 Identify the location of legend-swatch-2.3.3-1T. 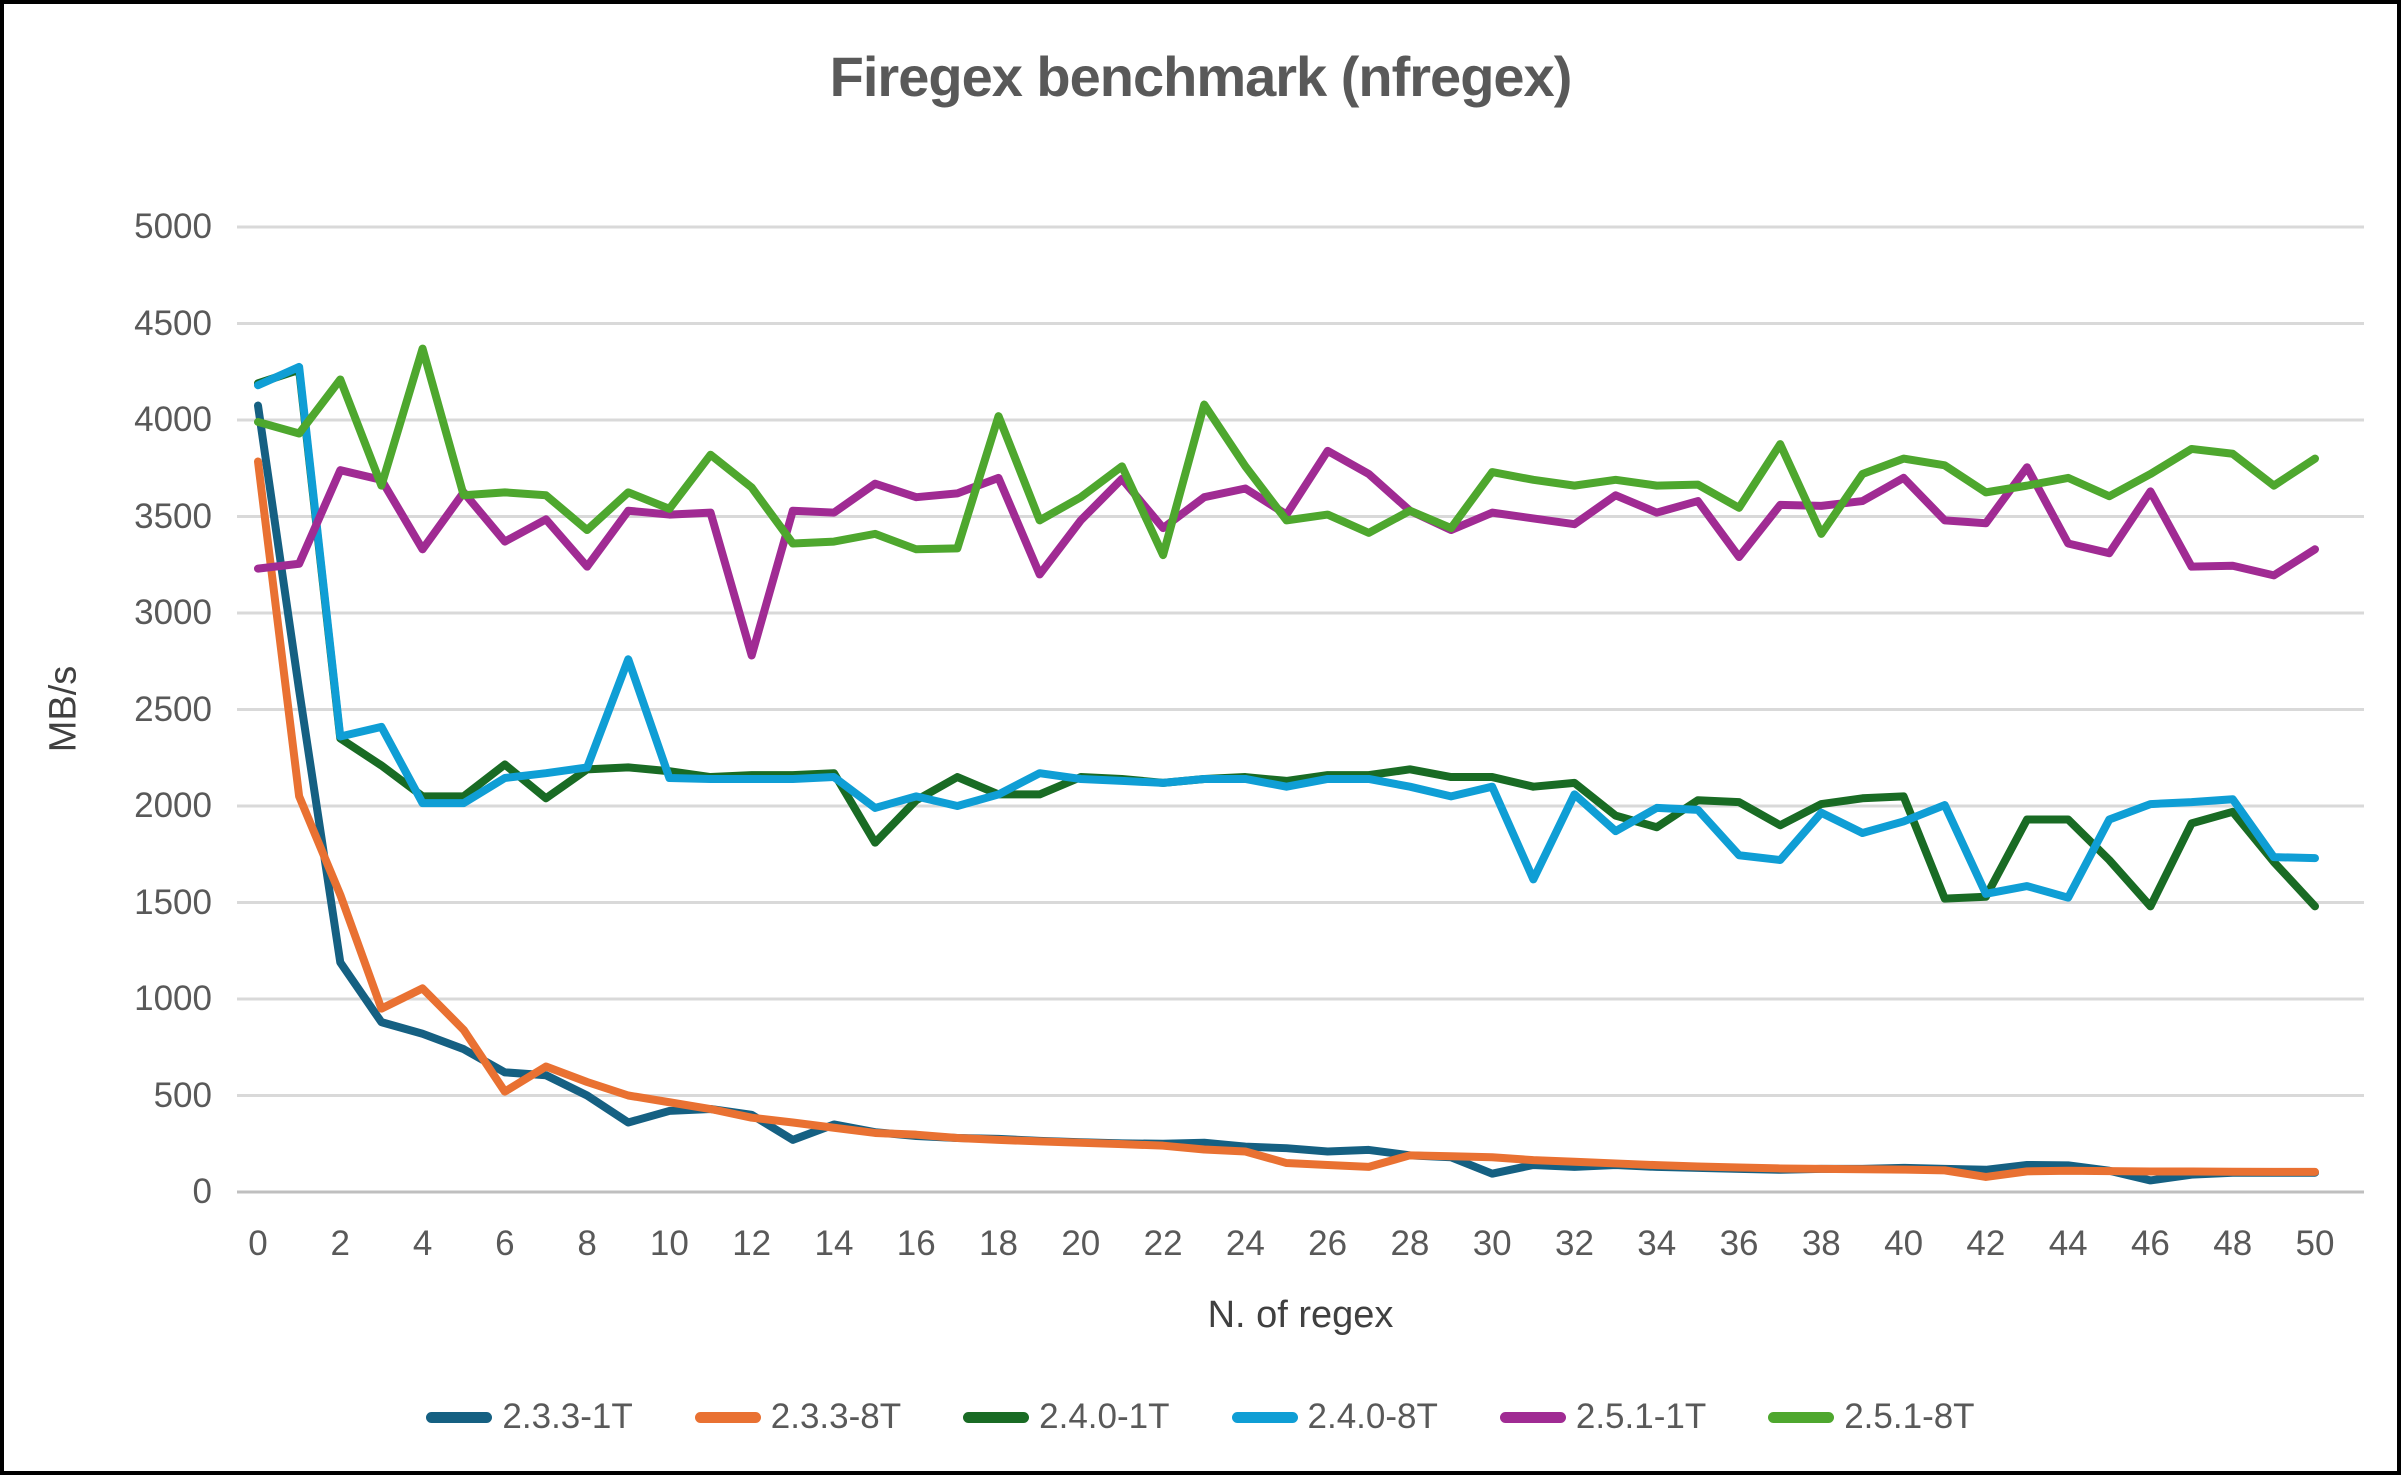
(459, 1417).